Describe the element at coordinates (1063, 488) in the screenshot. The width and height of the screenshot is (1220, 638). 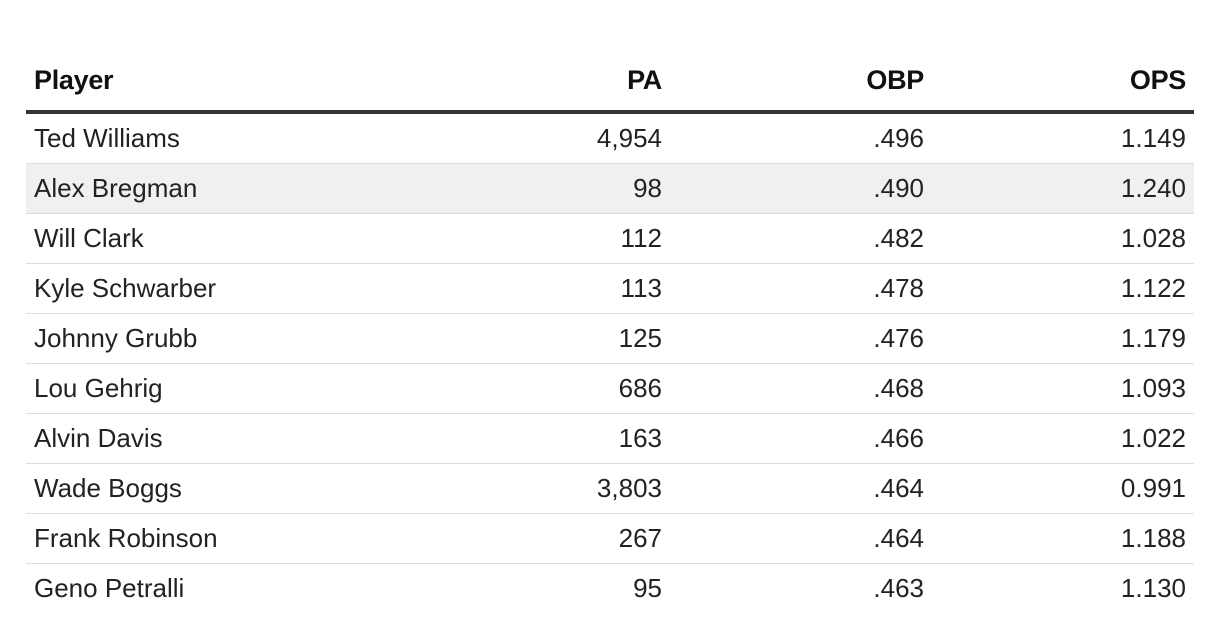
I see `cell-ops: 0.991` at that location.